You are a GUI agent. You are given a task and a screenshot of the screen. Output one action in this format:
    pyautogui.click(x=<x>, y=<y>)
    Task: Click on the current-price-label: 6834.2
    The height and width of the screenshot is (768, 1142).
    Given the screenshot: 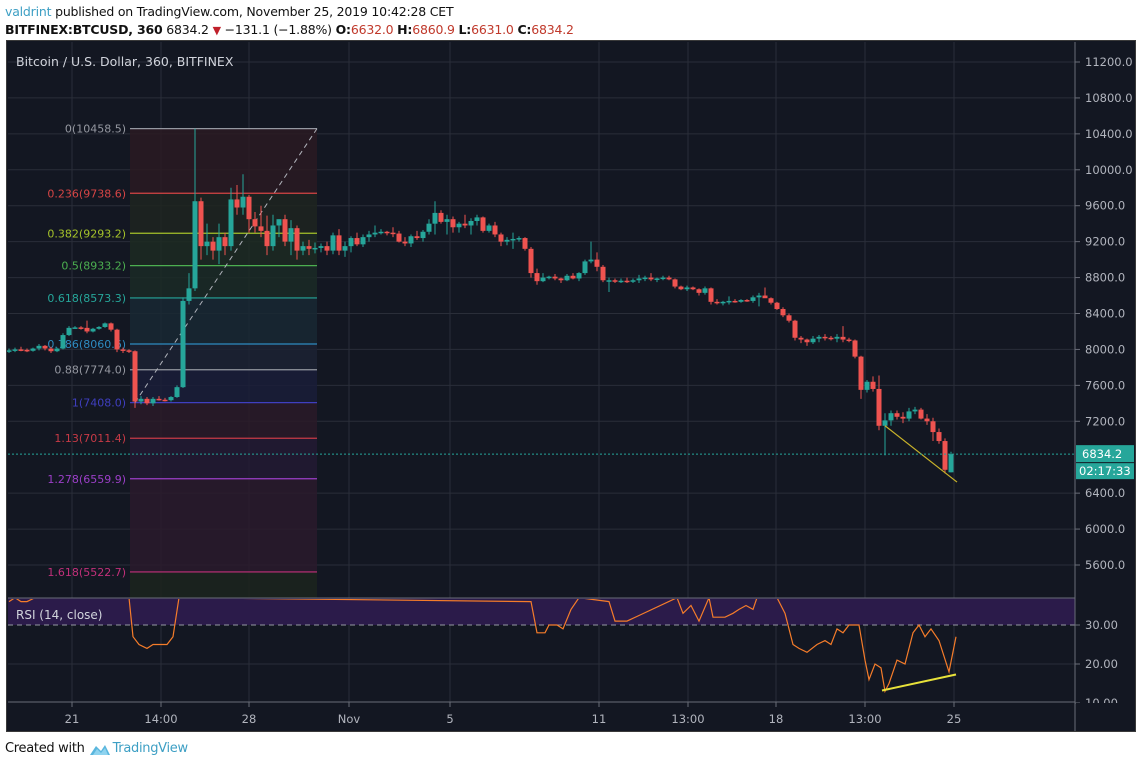 What is the action you would take?
    pyautogui.click(x=1102, y=454)
    